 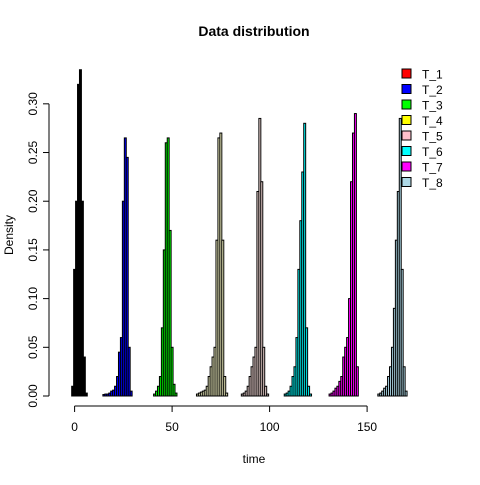 I want to click on x-axis-label: time, so click(x=254, y=459).